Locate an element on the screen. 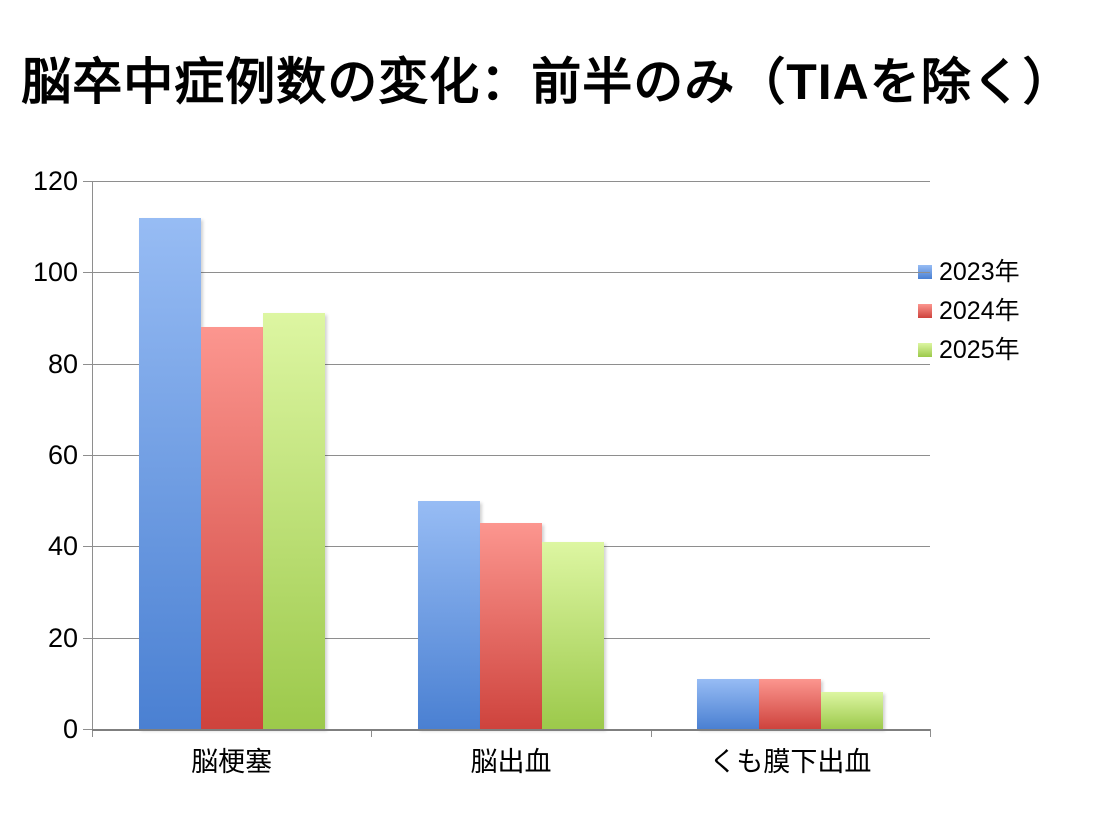 This screenshot has height=823, width=1095. legend-item-2023年: 2023年 is located at coordinates (969, 271).